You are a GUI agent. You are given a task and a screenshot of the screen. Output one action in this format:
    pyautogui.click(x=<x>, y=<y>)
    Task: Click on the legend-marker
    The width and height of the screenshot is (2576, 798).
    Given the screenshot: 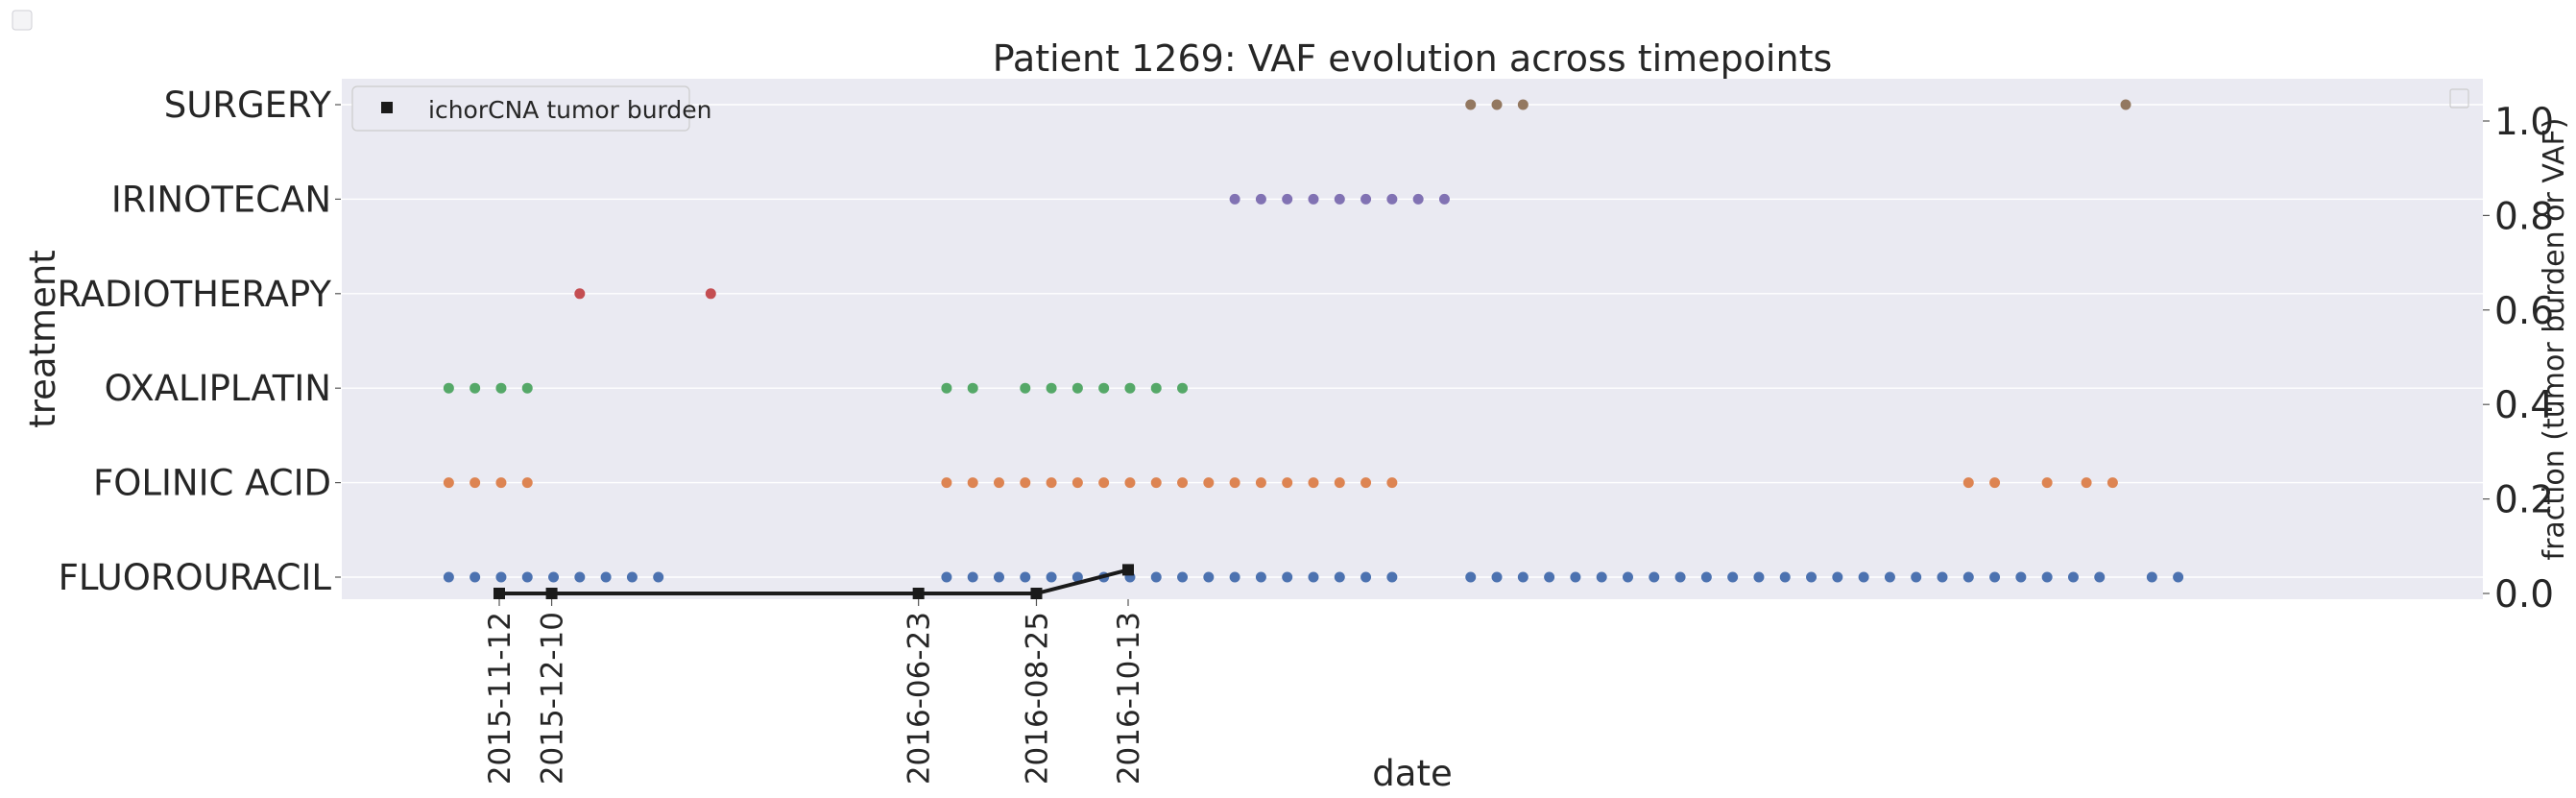 What is the action you would take?
    pyautogui.click(x=387, y=107)
    